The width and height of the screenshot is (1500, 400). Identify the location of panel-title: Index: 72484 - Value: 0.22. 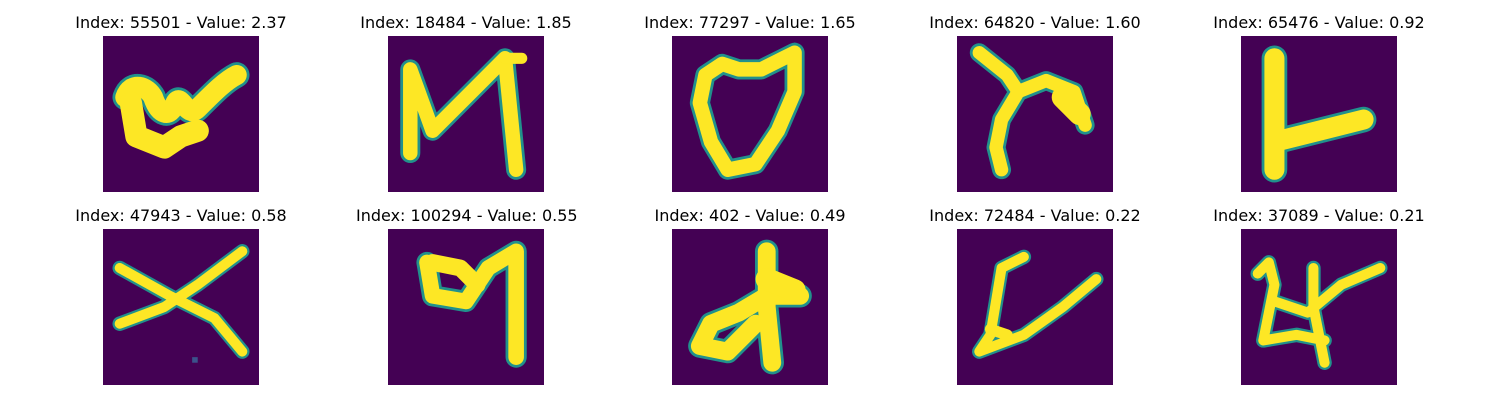
(1035, 216).